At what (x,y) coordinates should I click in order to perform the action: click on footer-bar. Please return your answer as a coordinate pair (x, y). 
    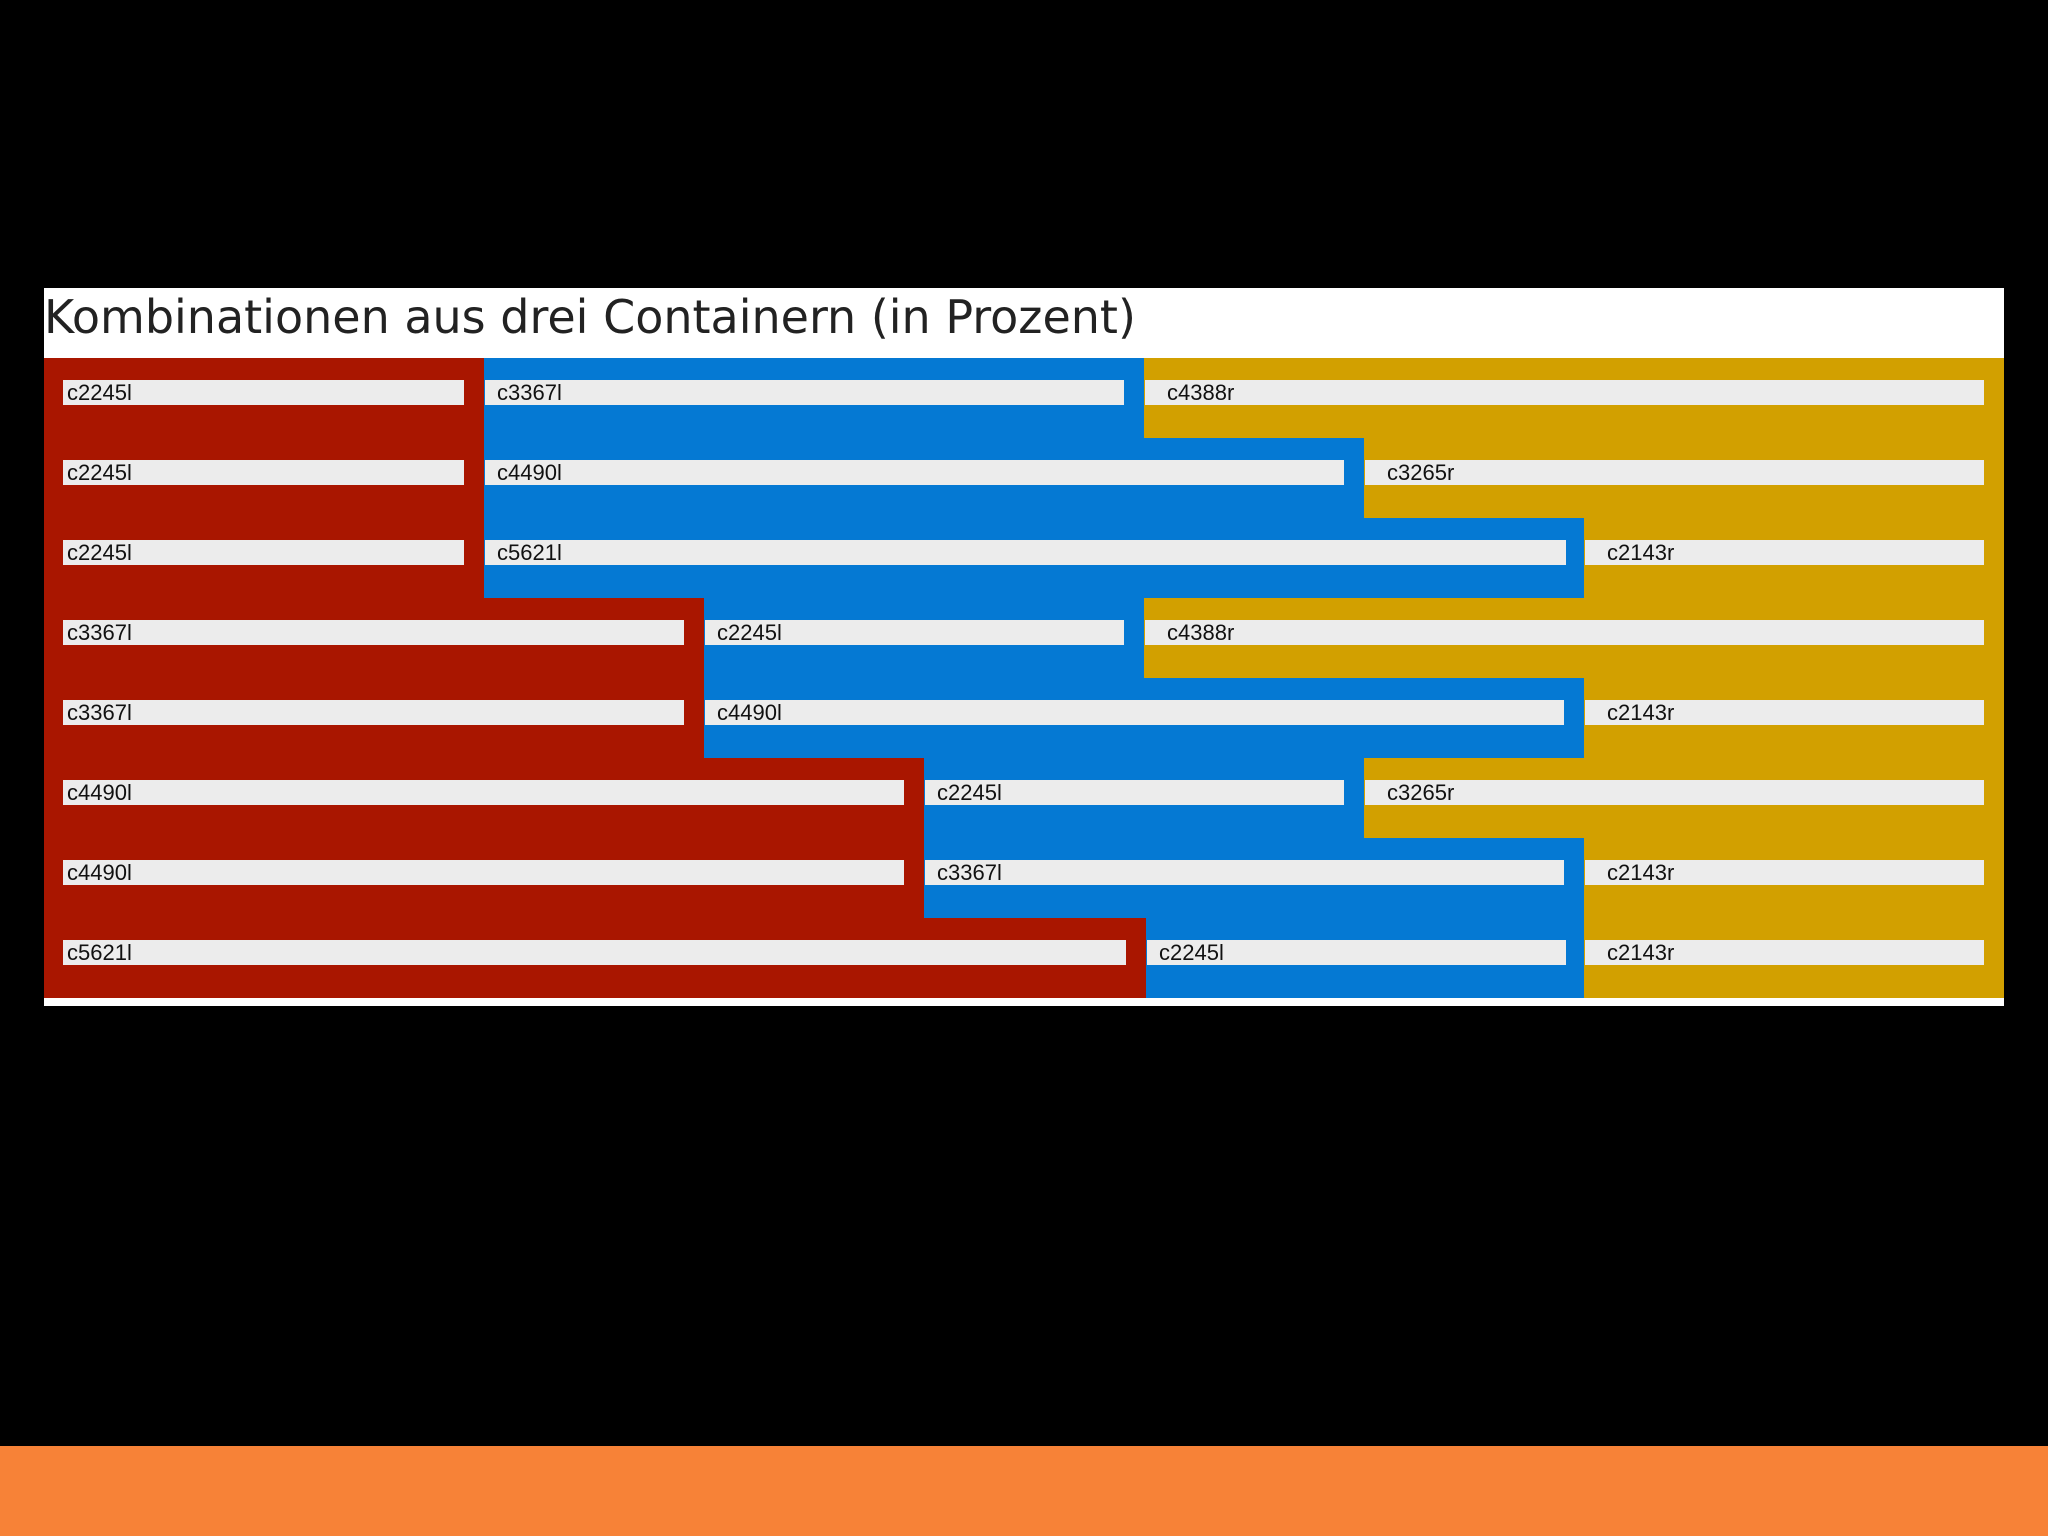
    Looking at the image, I should click on (1024, 1491).